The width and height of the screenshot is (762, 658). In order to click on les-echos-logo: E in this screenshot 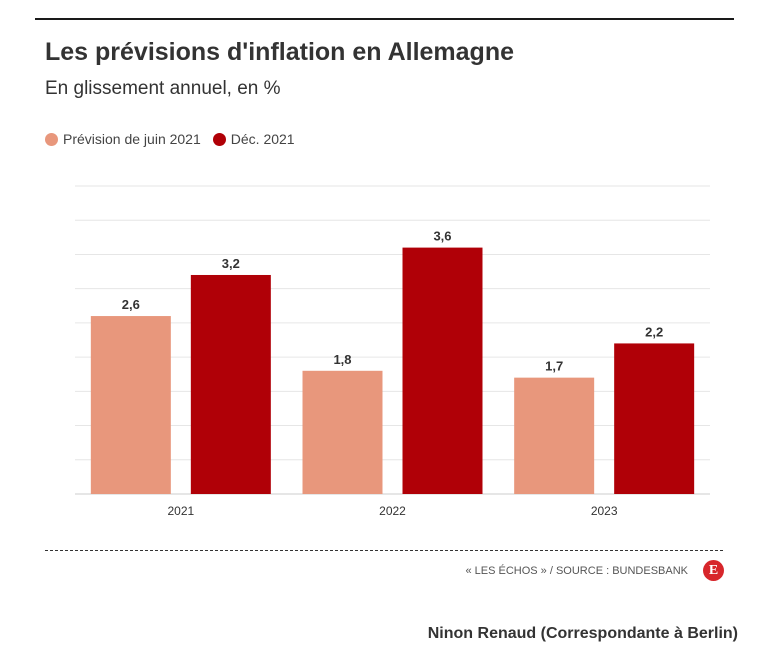, I will do `click(713, 570)`.